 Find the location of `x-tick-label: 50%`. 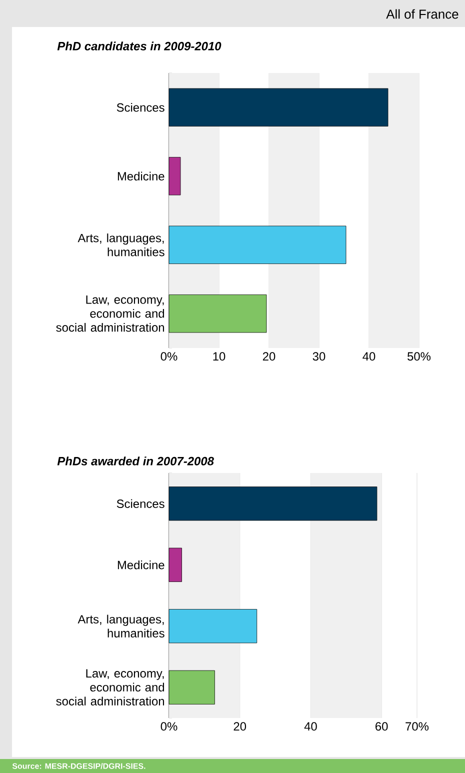

x-tick-label: 50% is located at coordinates (419, 356).